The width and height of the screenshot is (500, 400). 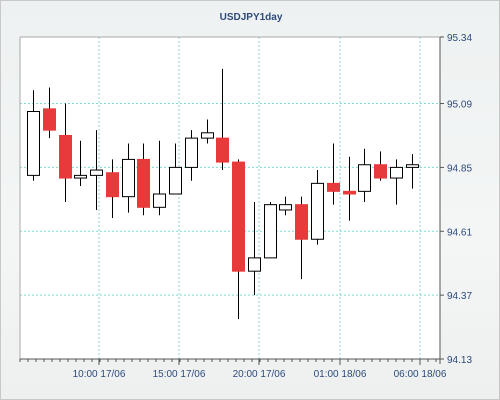 What do you see at coordinates (459, 168) in the screenshot?
I see `y-tick-label: 94.85` at bounding box center [459, 168].